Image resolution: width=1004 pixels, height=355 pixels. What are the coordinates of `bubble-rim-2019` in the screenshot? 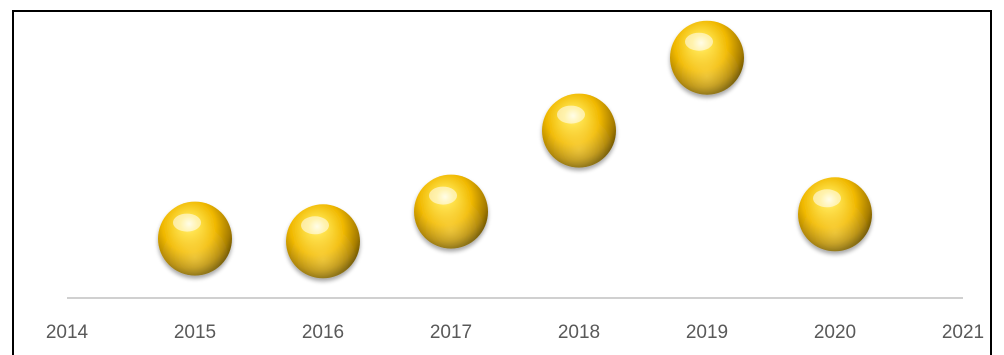 It's located at (707, 57).